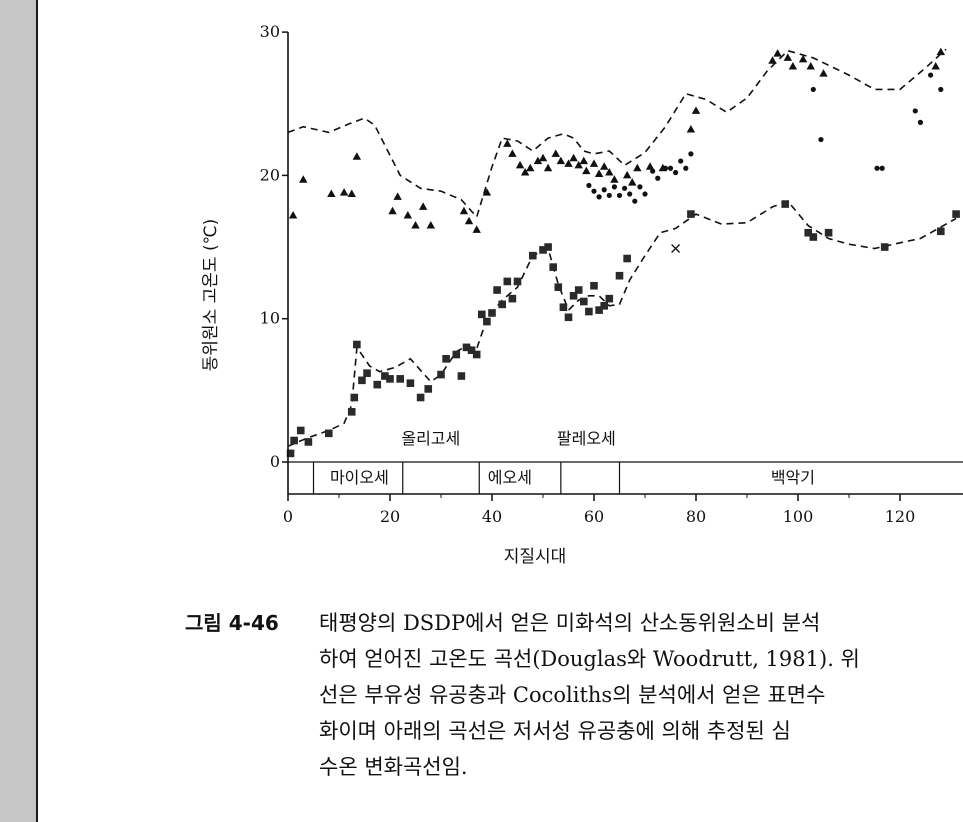 The image size is (963, 822). What do you see at coordinates (288, 516) in the screenshot?
I see `x-tick-label: 0` at bounding box center [288, 516].